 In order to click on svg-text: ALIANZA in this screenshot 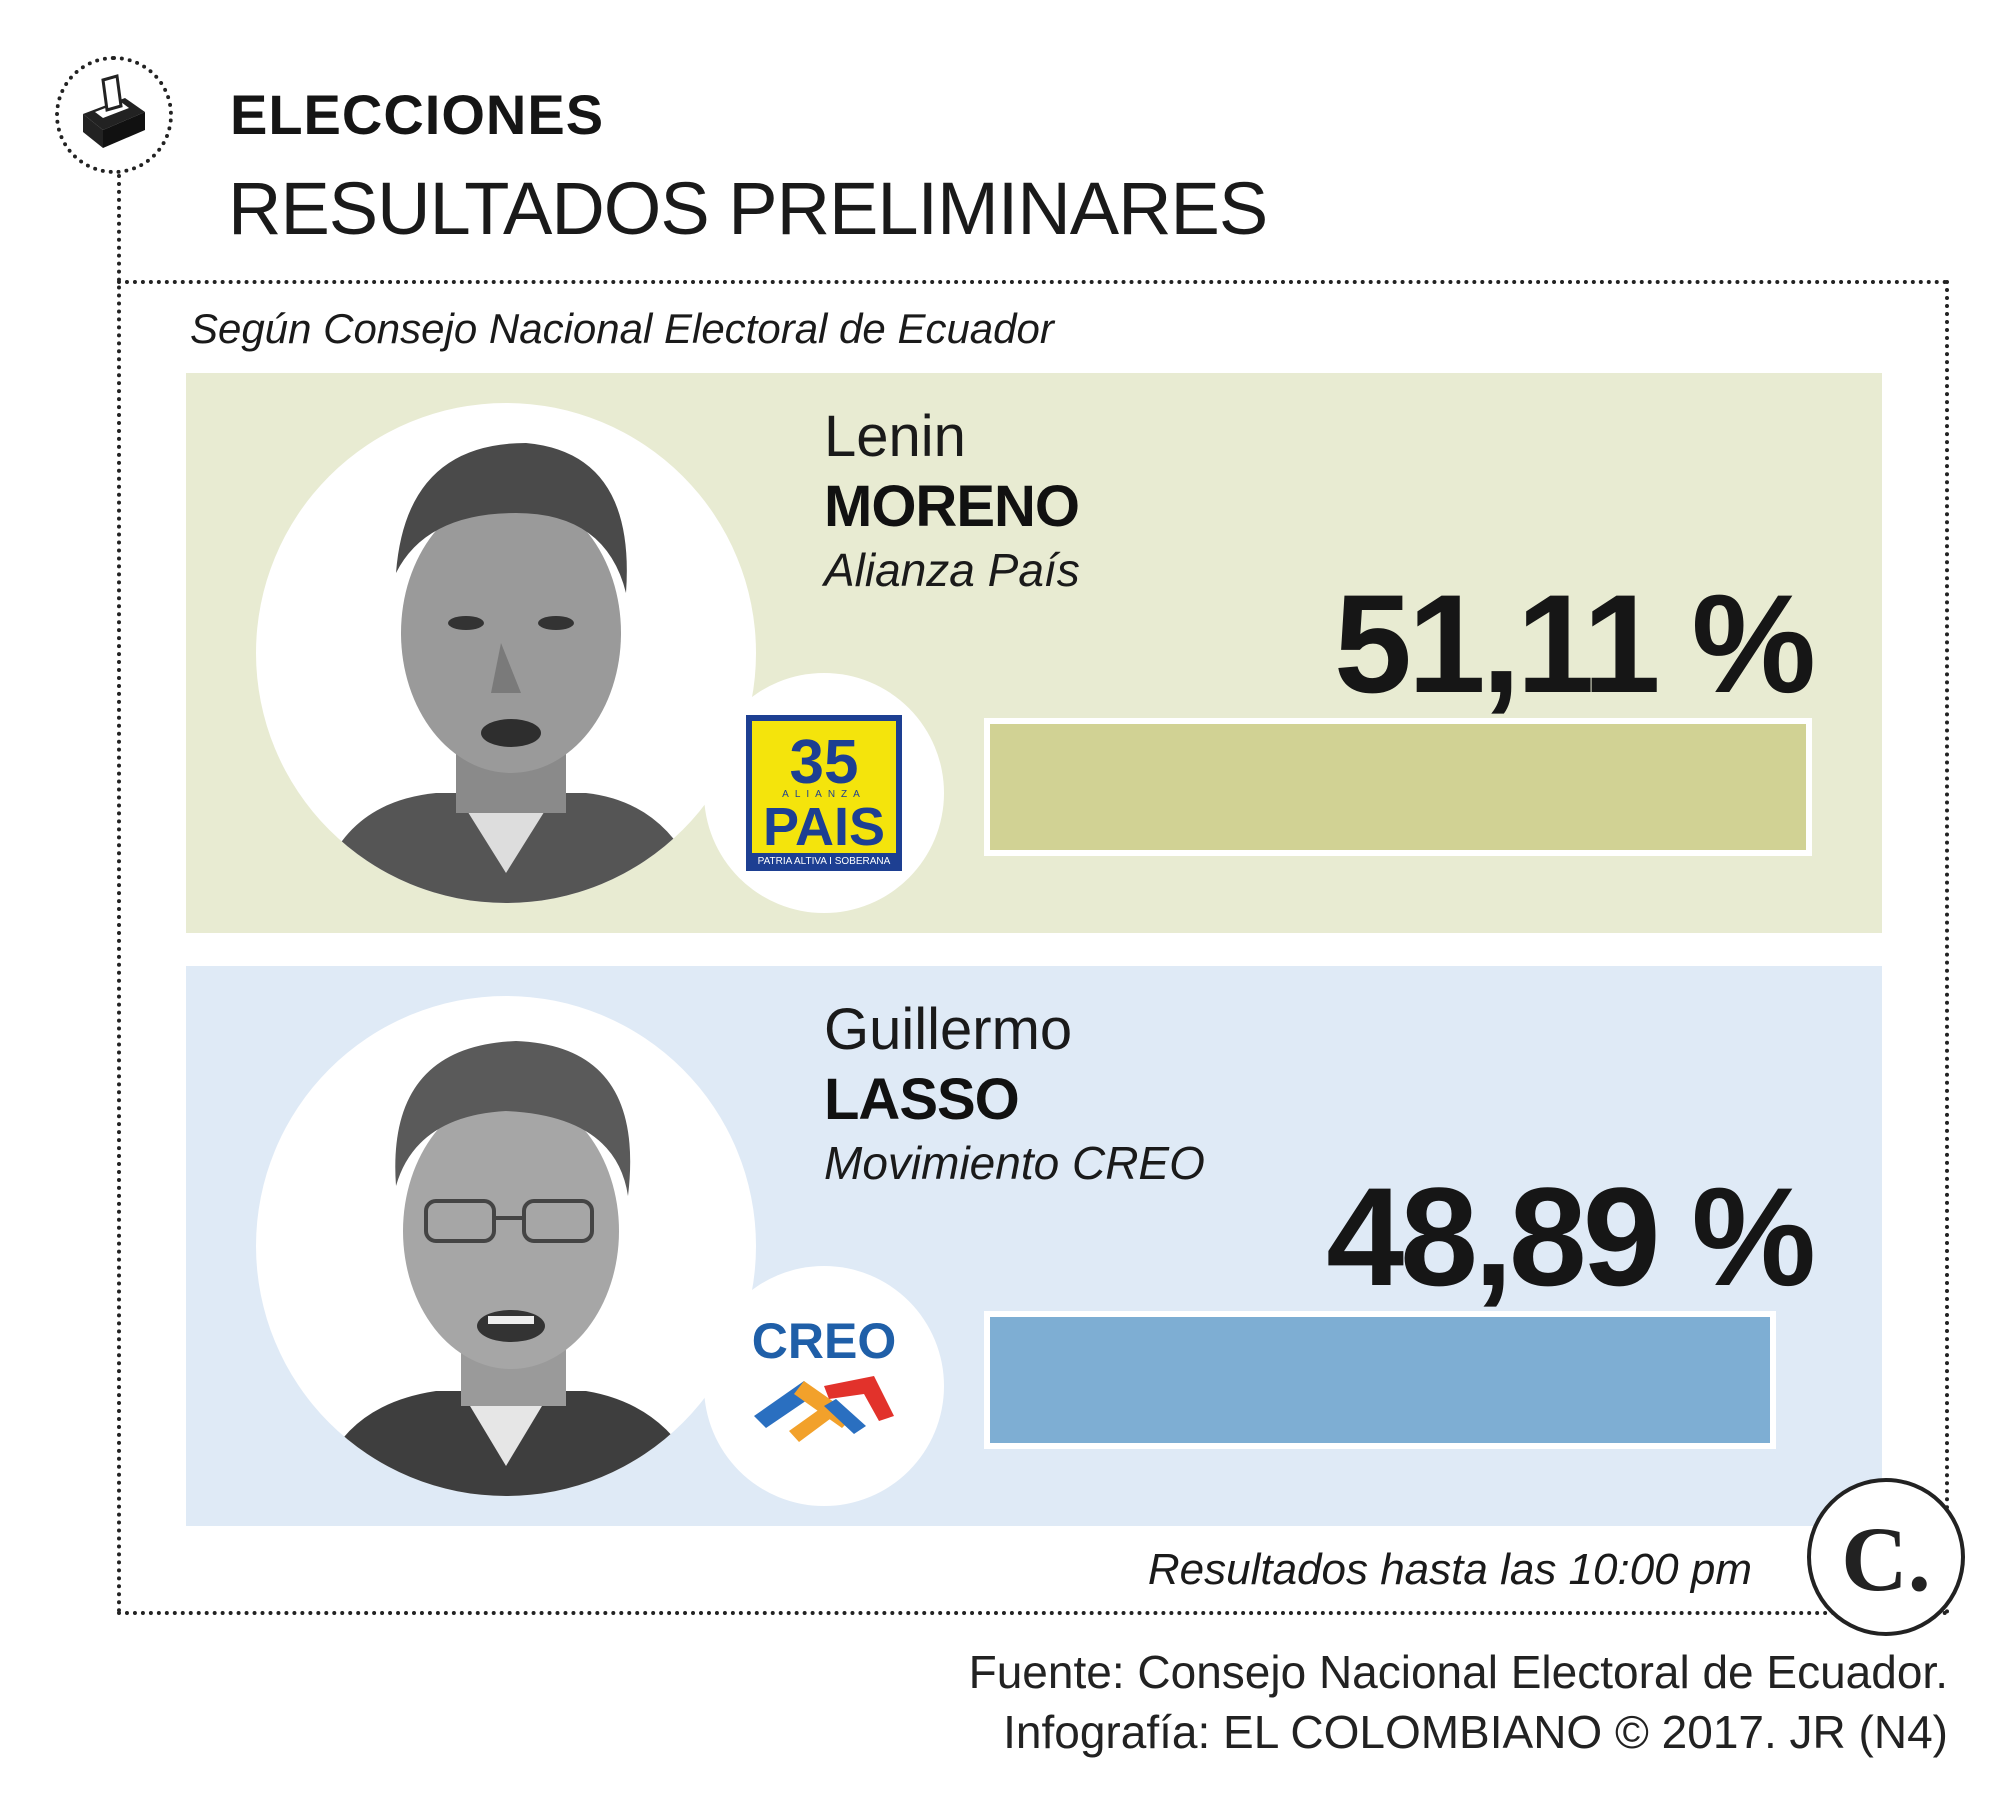, I will do `click(824, 794)`.